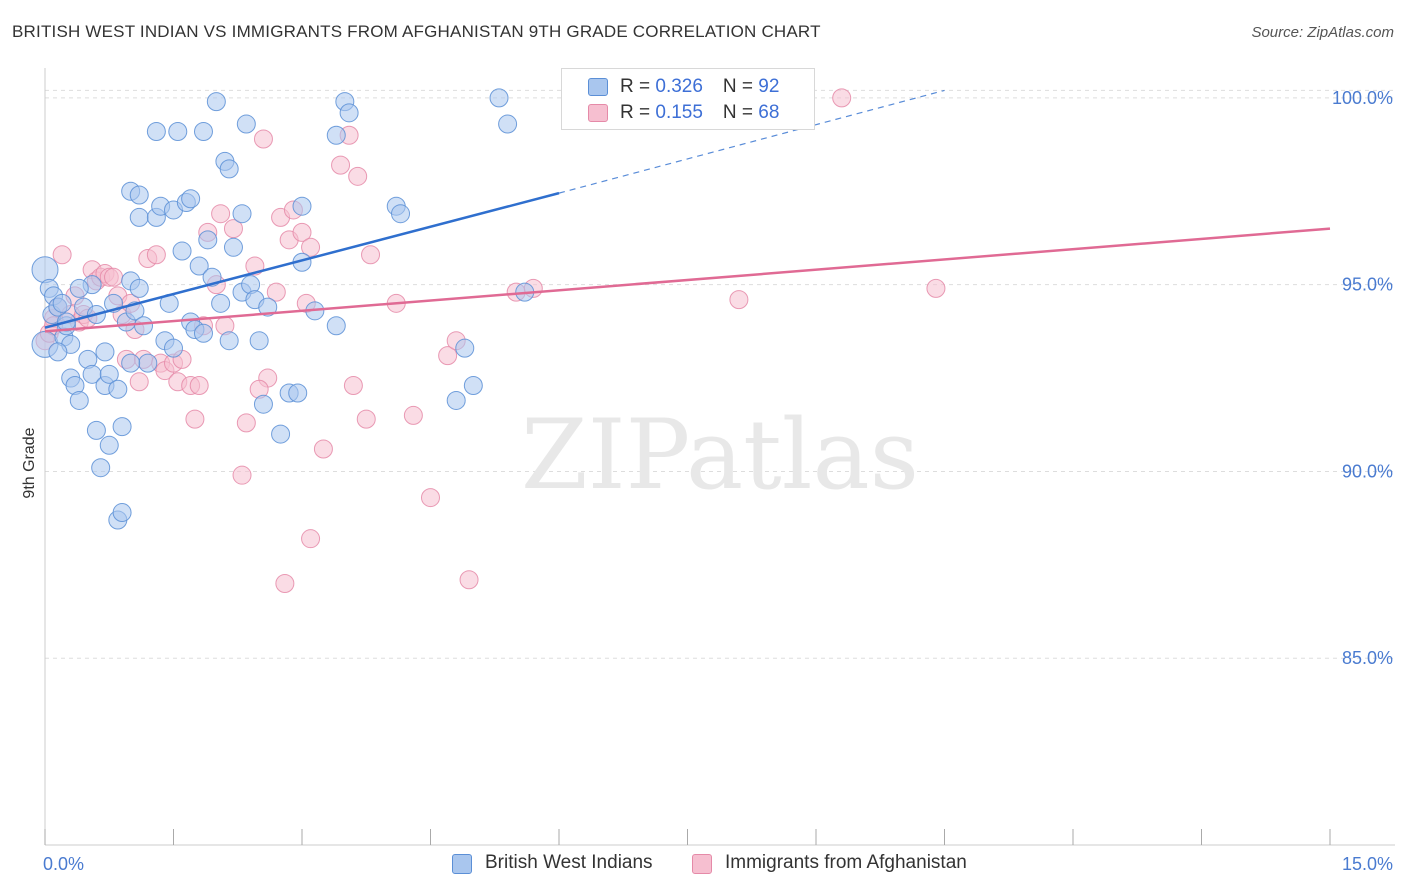  What do you see at coordinates (751, 141) in the screenshot?
I see `trend-line-extension-british-west-indians` at bounding box center [751, 141].